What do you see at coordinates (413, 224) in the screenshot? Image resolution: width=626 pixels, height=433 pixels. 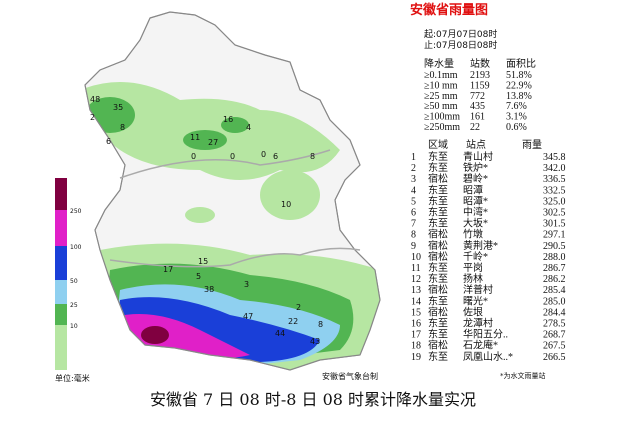 I see `ranking-cell: 7` at bounding box center [413, 224].